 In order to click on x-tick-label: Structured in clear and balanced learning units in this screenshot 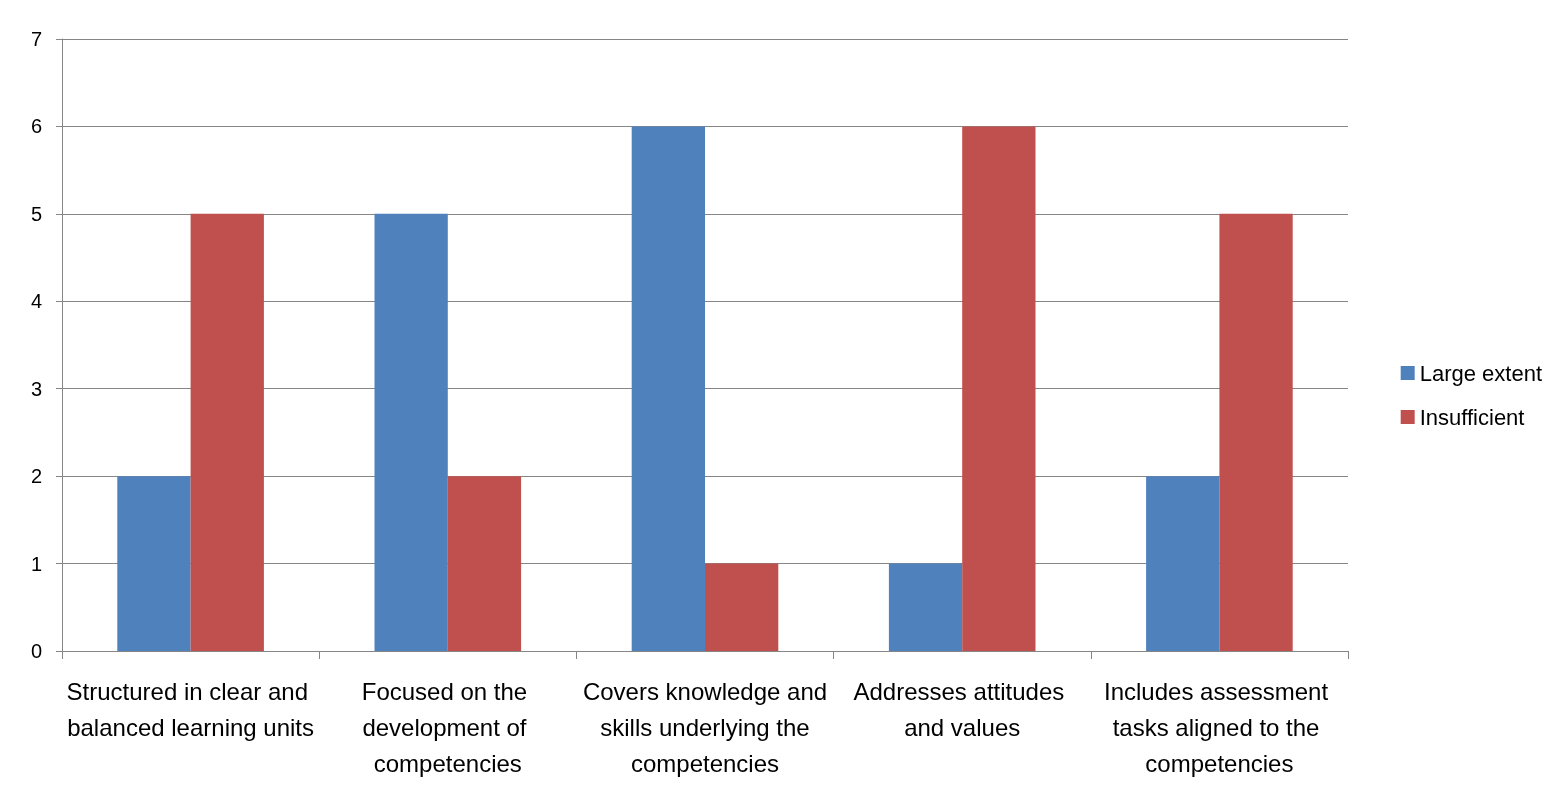, I will do `click(190, 709)`.